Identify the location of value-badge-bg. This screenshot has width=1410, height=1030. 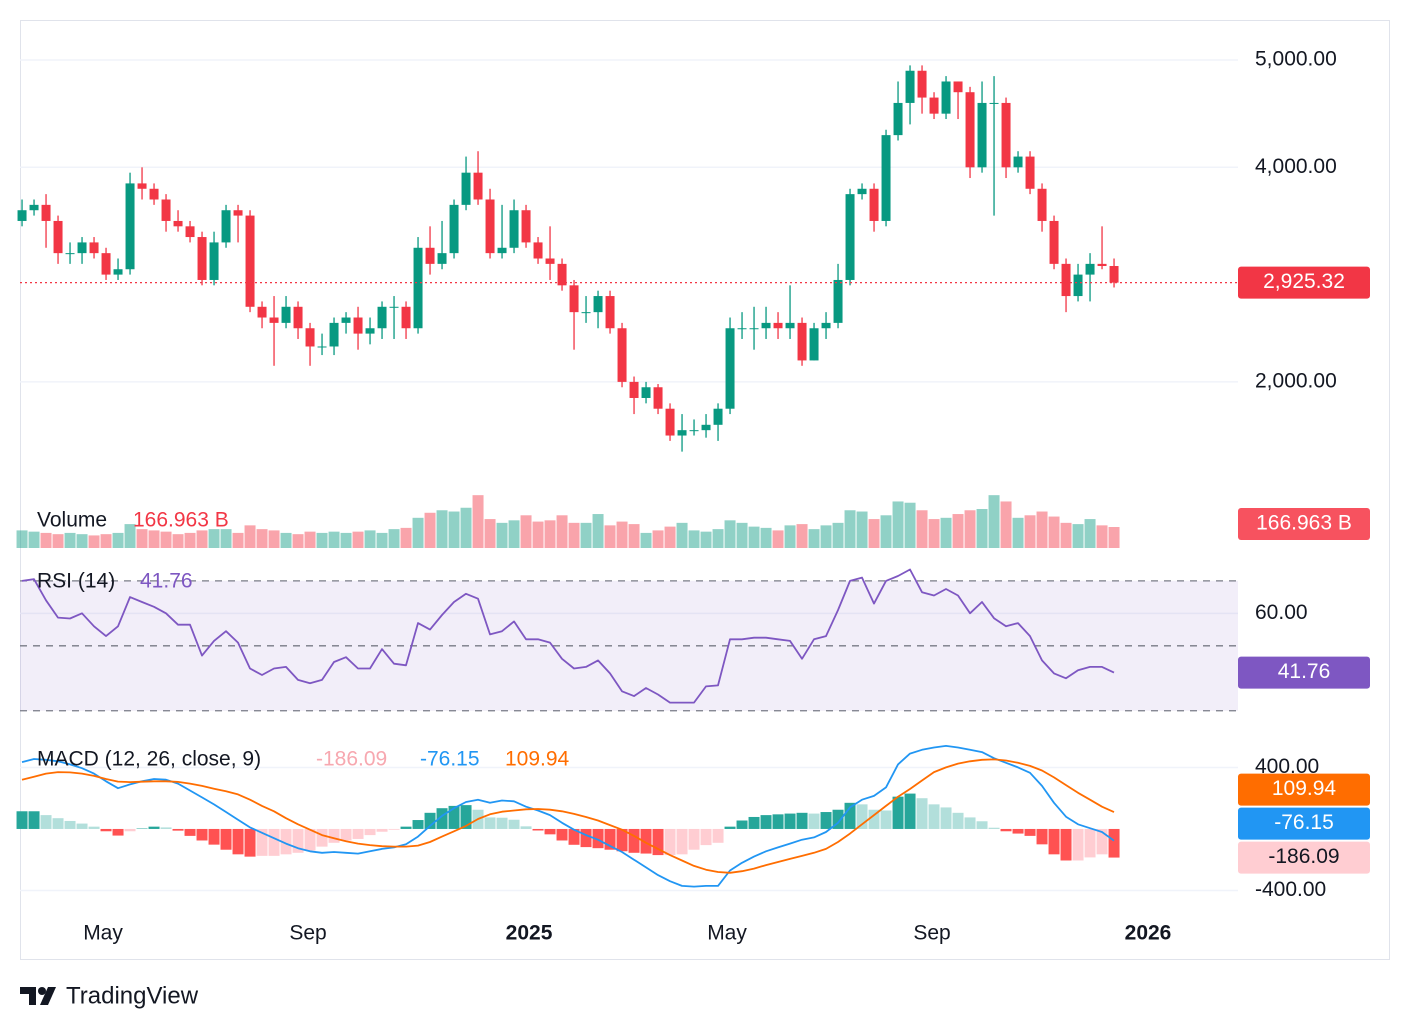
(1304, 789).